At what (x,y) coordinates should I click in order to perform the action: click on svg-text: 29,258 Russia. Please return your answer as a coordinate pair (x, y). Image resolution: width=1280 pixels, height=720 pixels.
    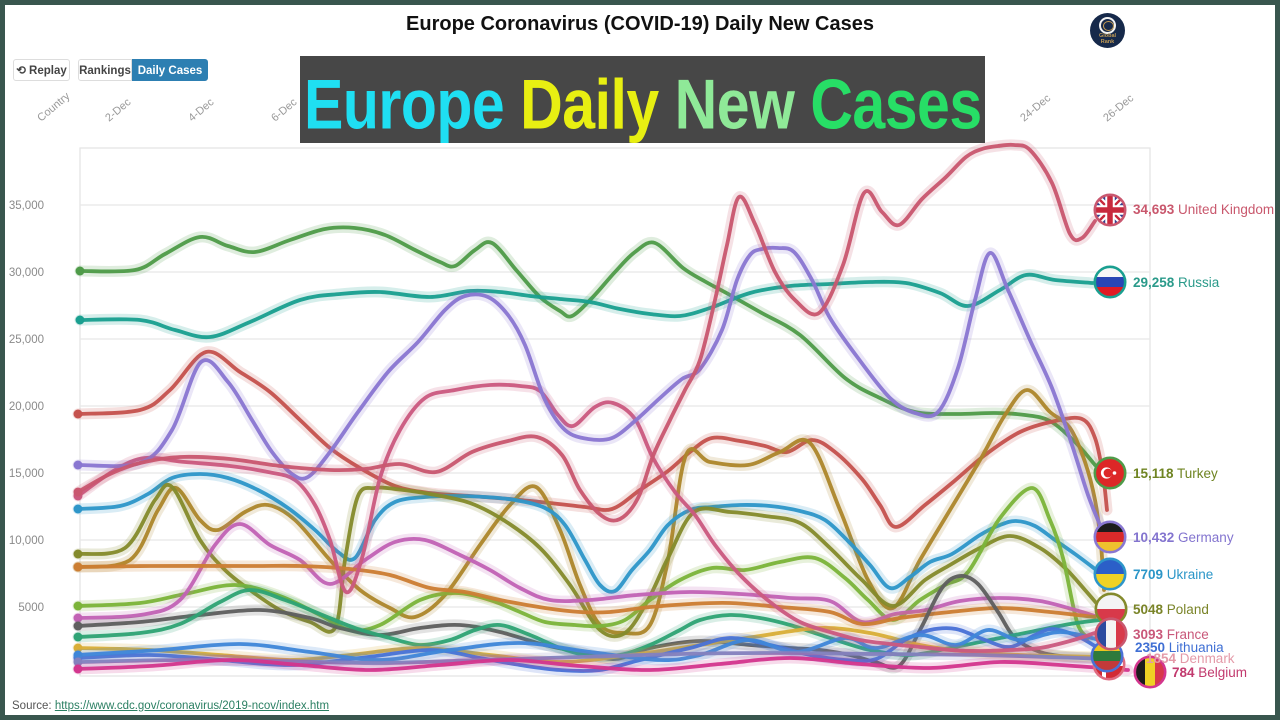
    Looking at the image, I should click on (1176, 282).